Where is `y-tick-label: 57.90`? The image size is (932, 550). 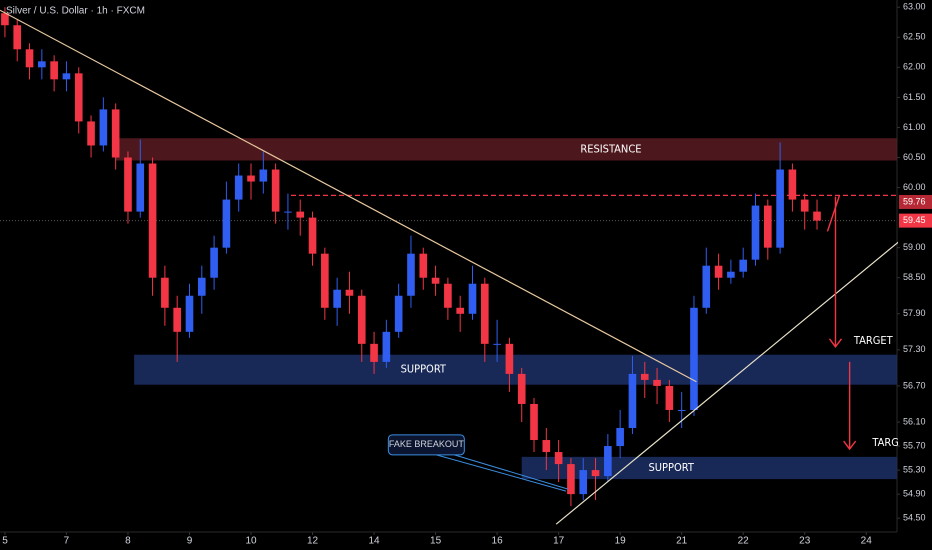 y-tick-label: 57.90 is located at coordinates (914, 313).